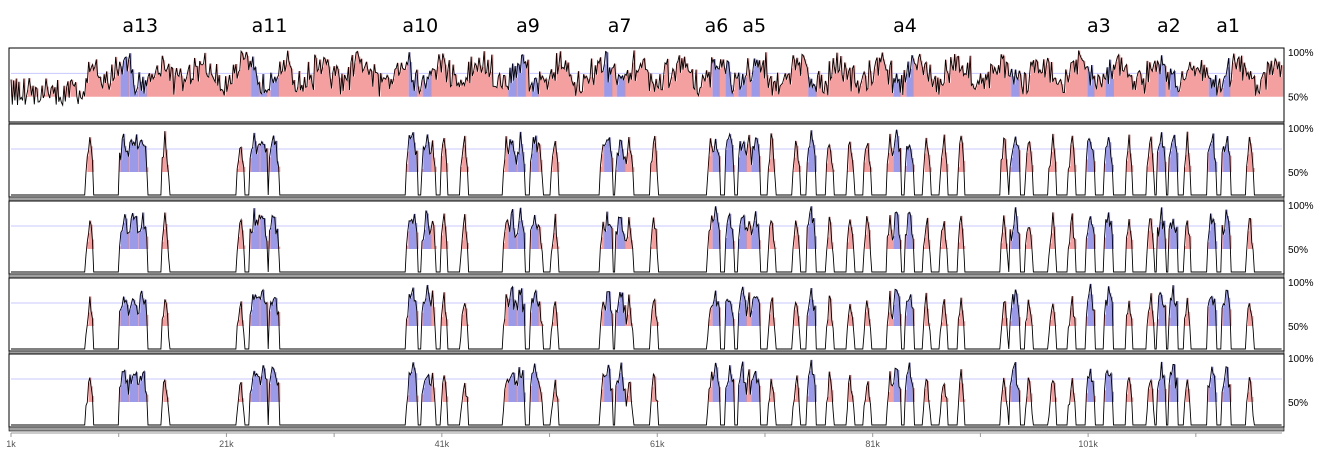 Image resolution: width=1325 pixels, height=452 pixels. What do you see at coordinates (872, 444) in the screenshot?
I see `x-tick-label-81k: 81k` at bounding box center [872, 444].